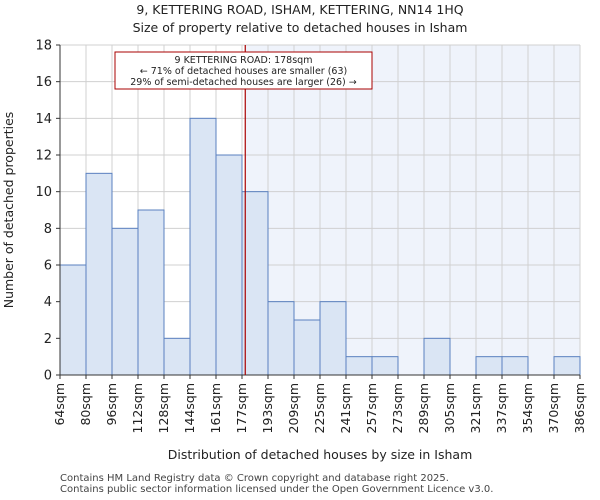  What do you see at coordinates (215, 408) in the screenshot?
I see `x-tick-label: 161sqm` at bounding box center [215, 408].